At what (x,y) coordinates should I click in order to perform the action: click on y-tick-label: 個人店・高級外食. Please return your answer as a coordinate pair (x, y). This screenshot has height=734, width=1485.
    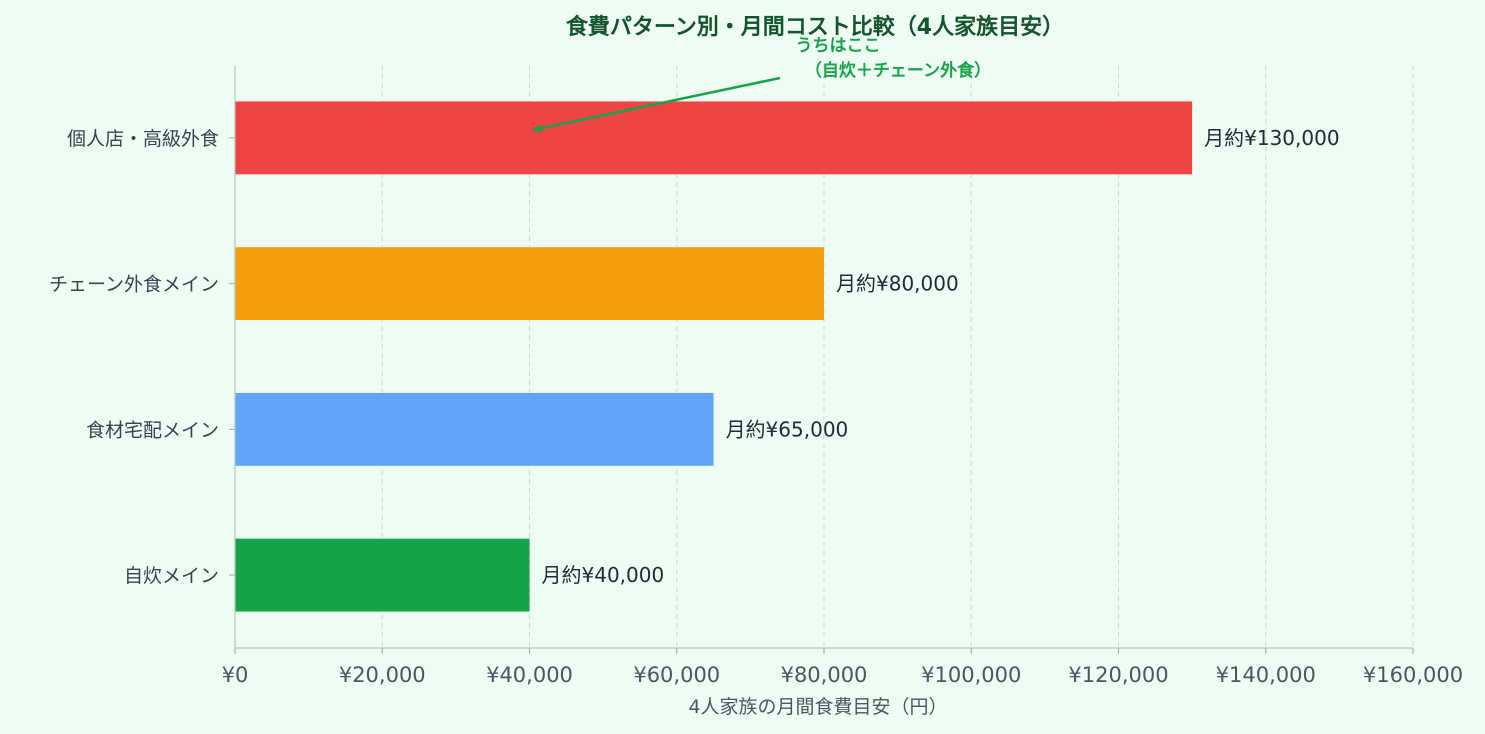
    Looking at the image, I should click on (143, 139).